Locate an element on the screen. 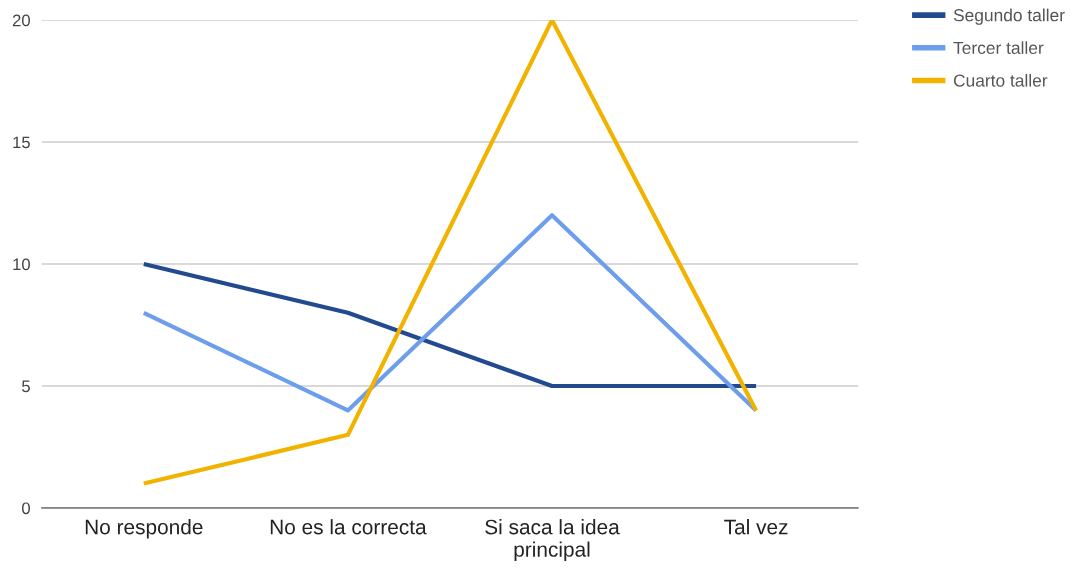 The height and width of the screenshot is (574, 1070). legend-label: Cuarto taller is located at coordinates (1000, 80).